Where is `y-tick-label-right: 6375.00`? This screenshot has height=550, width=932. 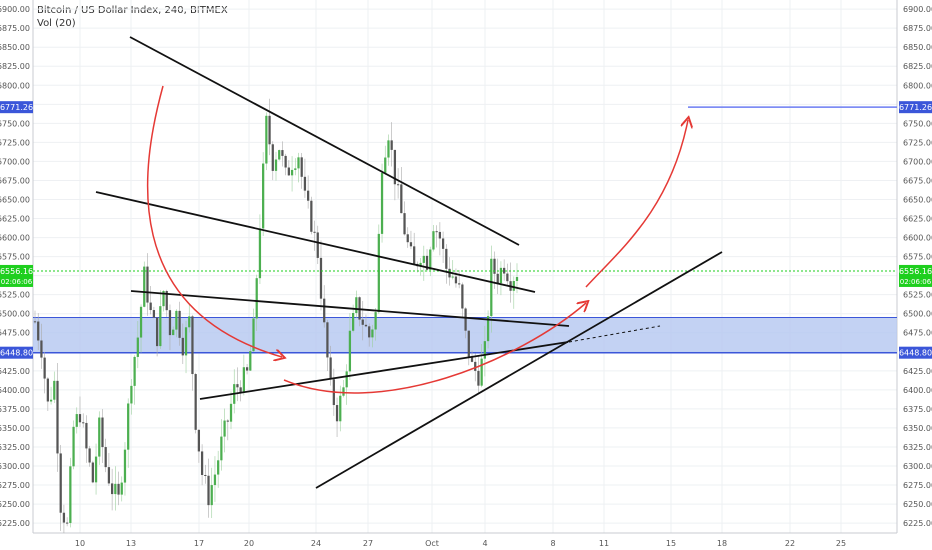
y-tick-label-right: 6375.00 is located at coordinates (917, 409).